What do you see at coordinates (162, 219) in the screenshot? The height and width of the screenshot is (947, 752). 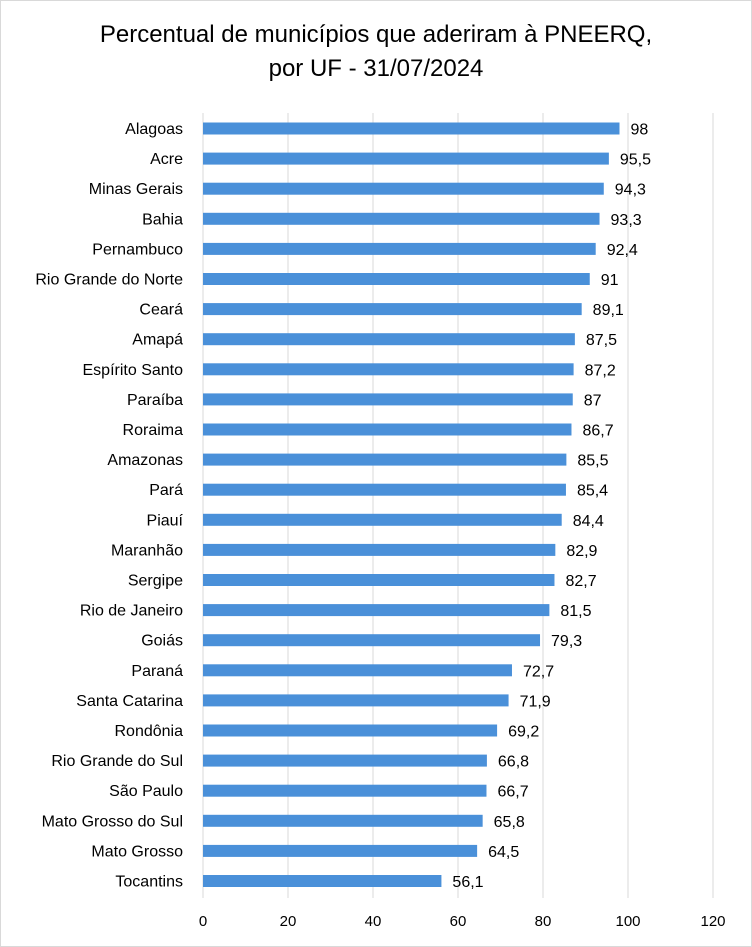 I see `category-label: Bahia` at bounding box center [162, 219].